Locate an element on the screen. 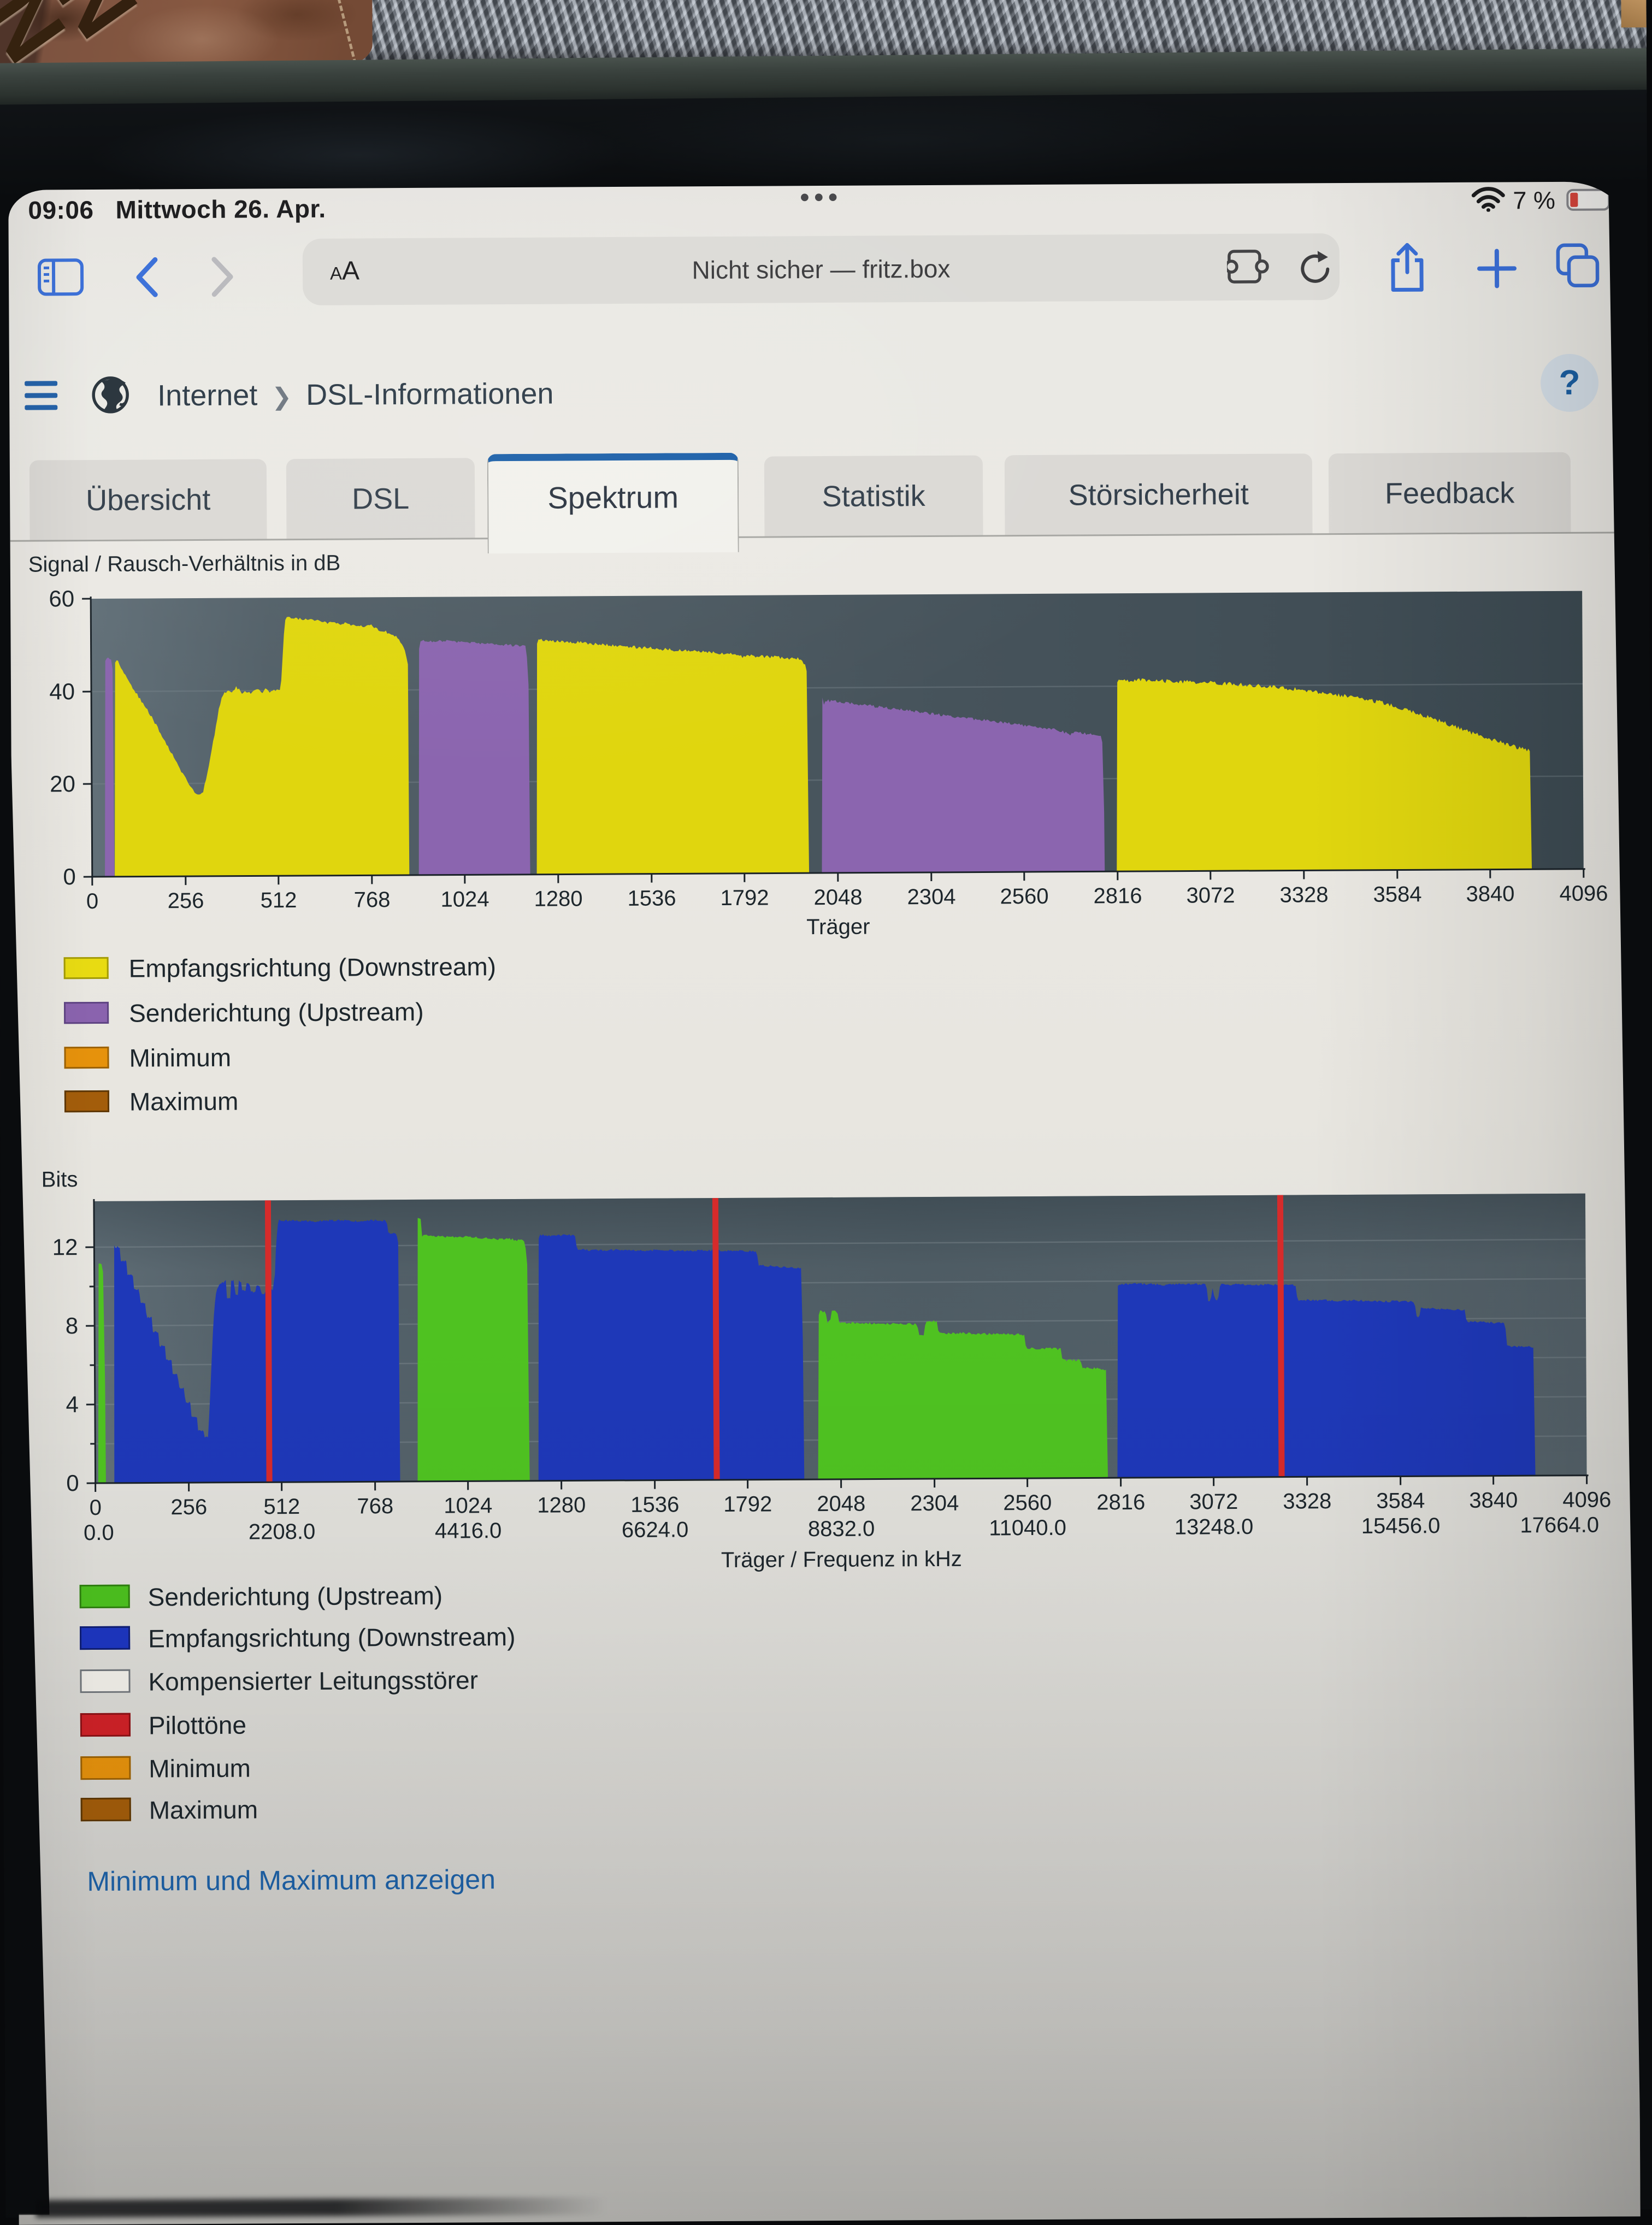 This screenshot has height=2225, width=1652. svg-text: 13248.0 is located at coordinates (1214, 1527).